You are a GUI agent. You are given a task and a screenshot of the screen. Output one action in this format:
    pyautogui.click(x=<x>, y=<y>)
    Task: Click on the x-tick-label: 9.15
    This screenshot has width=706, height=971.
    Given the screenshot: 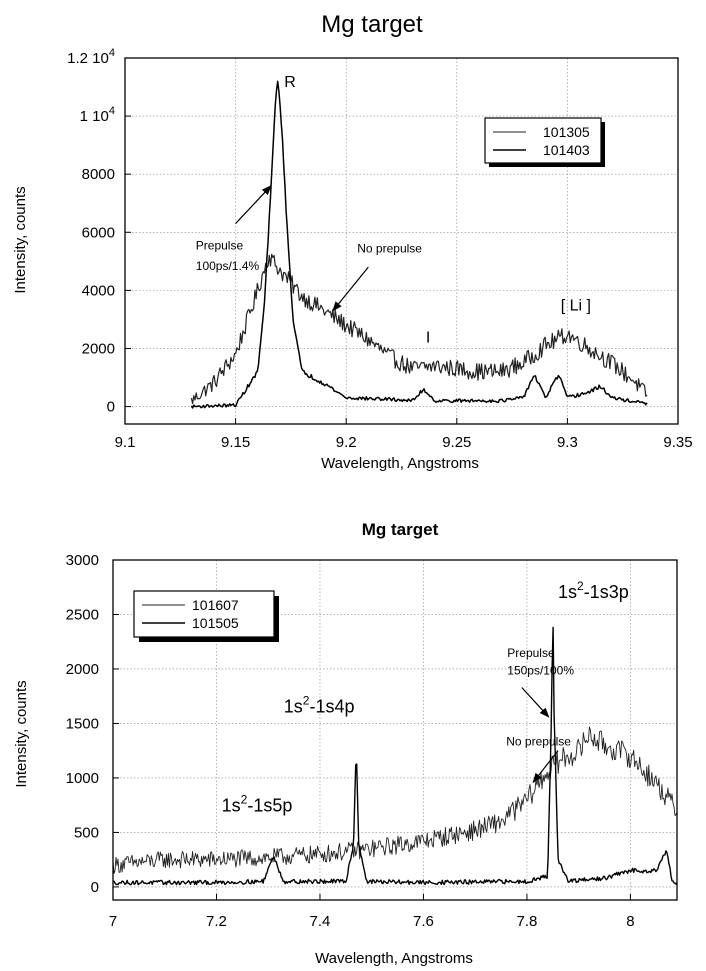 What is the action you would take?
    pyautogui.click(x=235, y=442)
    